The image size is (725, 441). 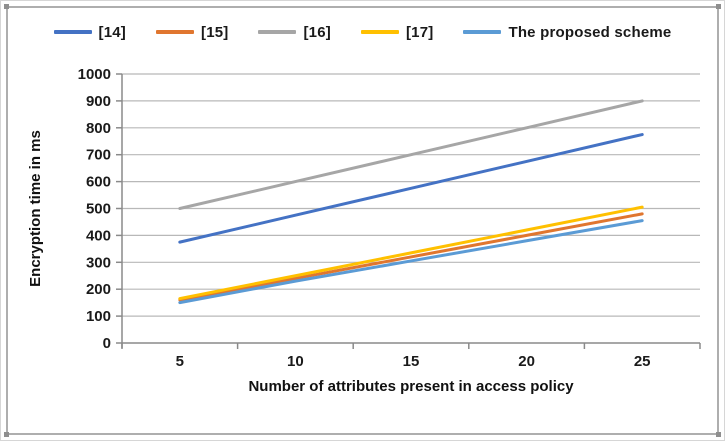 I want to click on y-tick-label: 1000, so click(x=94, y=74).